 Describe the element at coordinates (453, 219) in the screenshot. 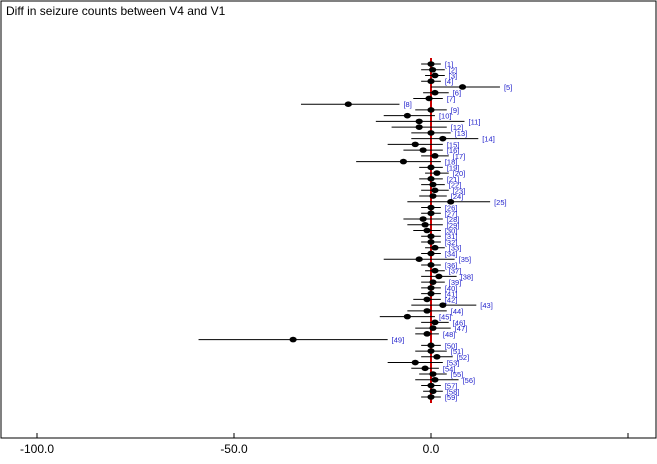

I see `point-label: [28]` at that location.